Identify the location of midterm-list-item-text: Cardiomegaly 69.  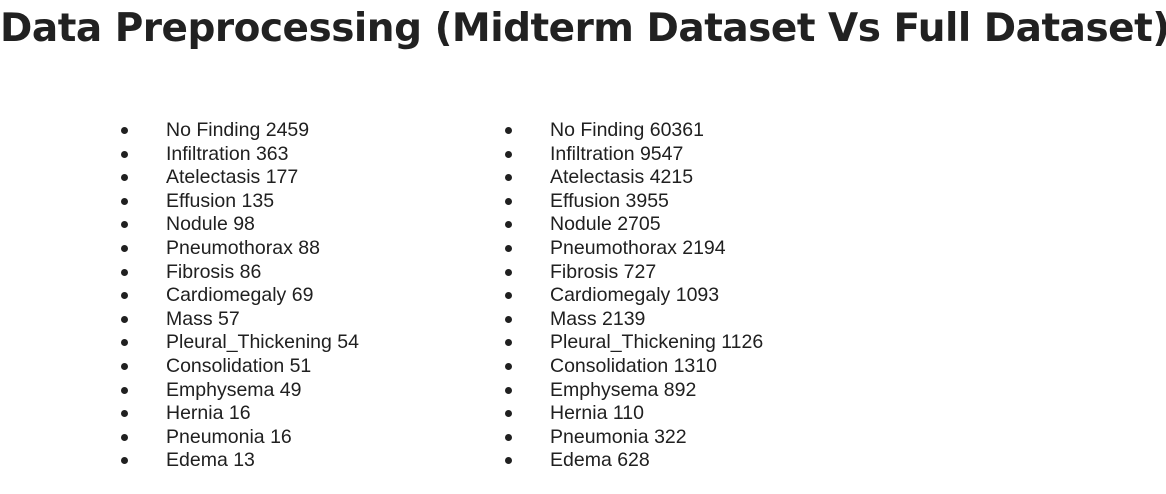
(240, 295).